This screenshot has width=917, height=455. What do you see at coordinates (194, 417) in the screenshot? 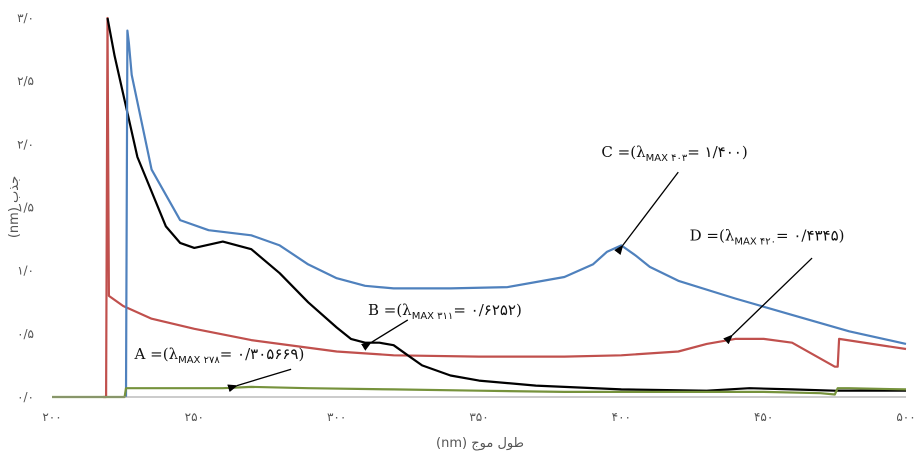
I see `x-tick-label: ۲۵۰` at bounding box center [194, 417].